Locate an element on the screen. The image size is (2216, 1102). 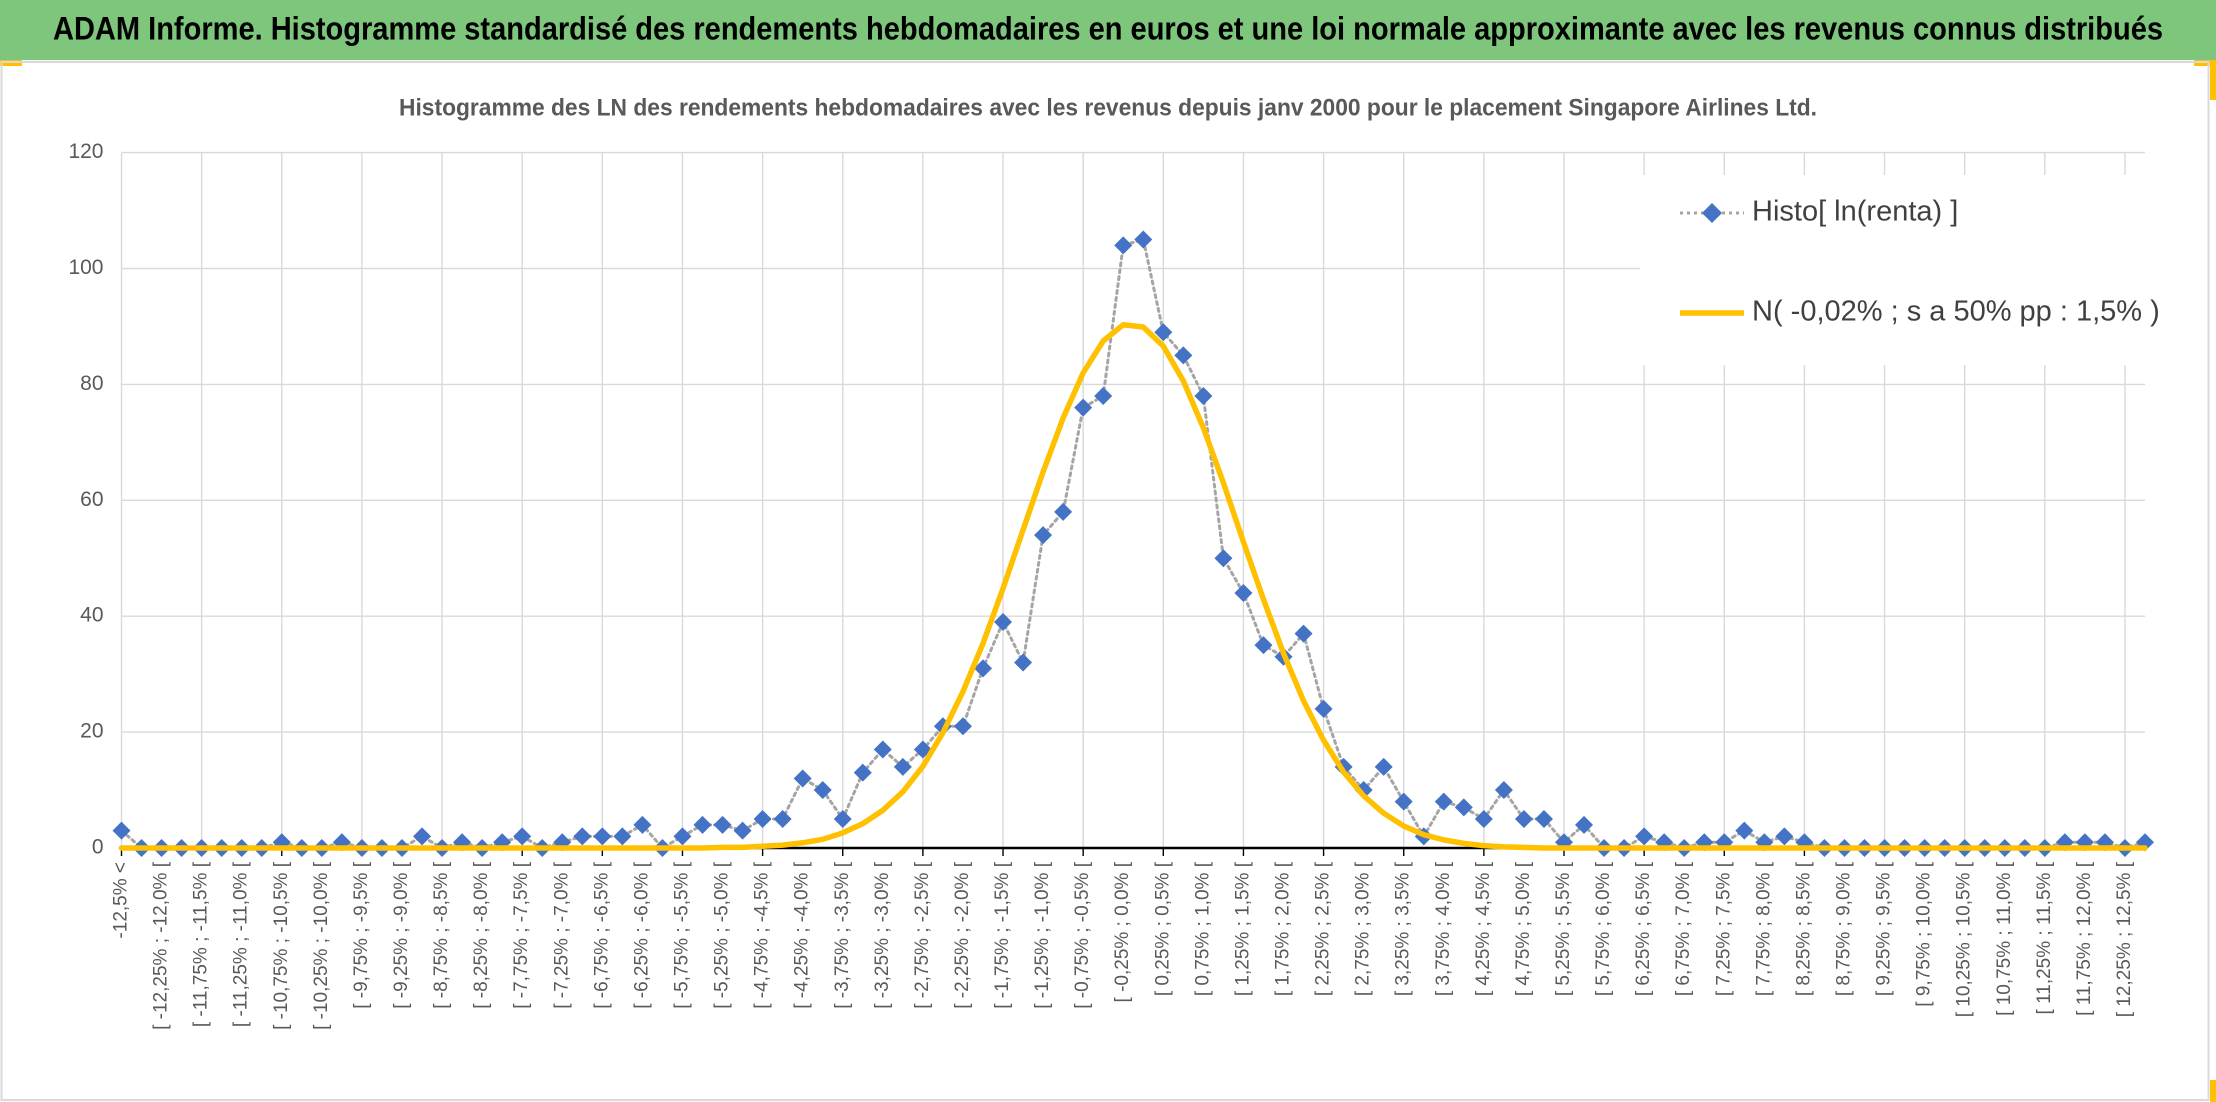
x-tick-label: [ 11,75% ; 12,0% [ is located at coordinates (2084, 938).